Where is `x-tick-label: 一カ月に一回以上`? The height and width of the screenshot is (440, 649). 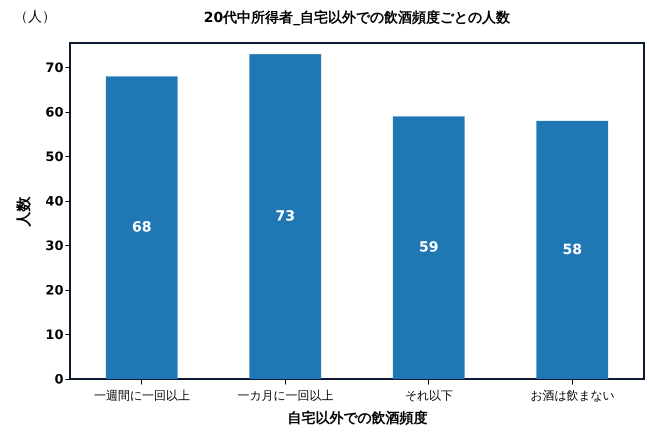 x-tick-label: 一カ月に一回以上 is located at coordinates (285, 395).